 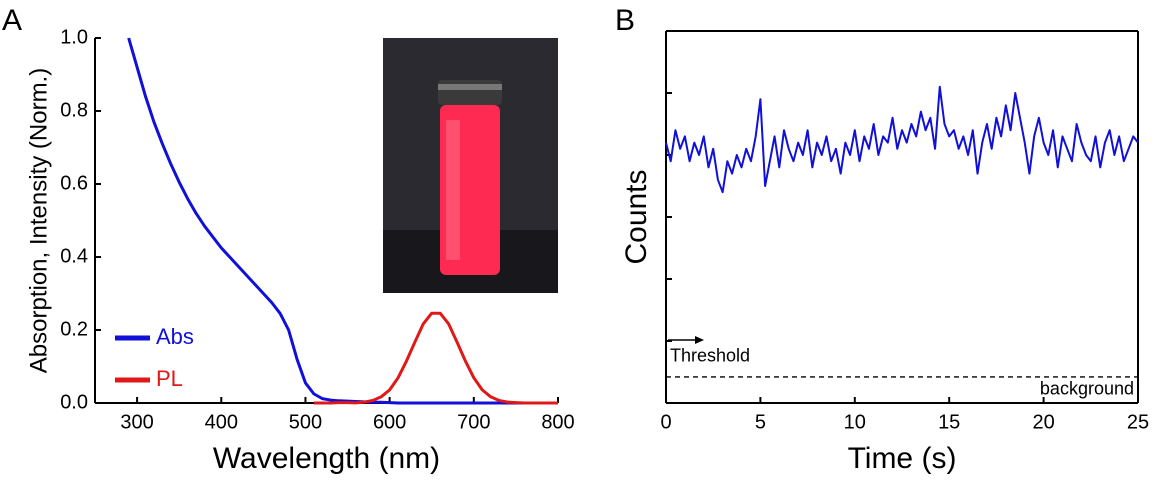 What do you see at coordinates (699, 339) in the screenshot?
I see `threshold-arrowhead` at bounding box center [699, 339].